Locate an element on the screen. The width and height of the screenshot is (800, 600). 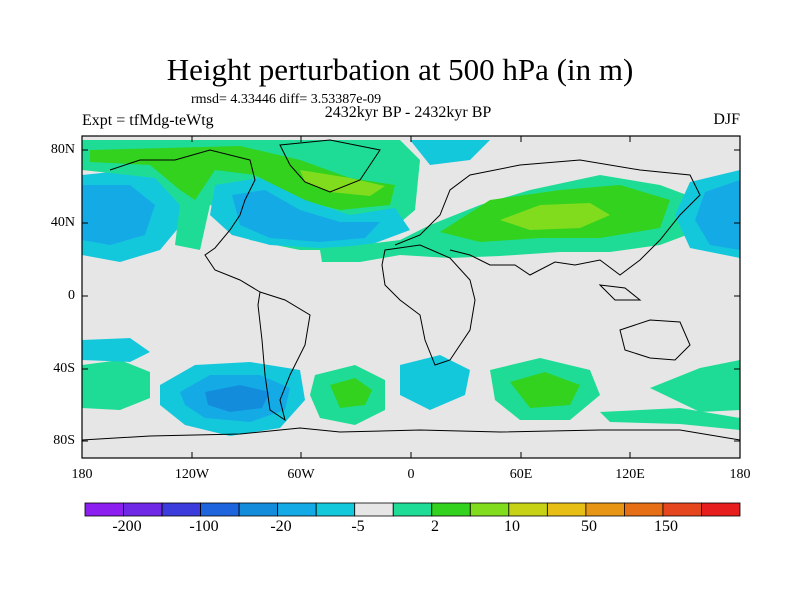
lat-label-40s: 40S is located at coordinates (64, 368).